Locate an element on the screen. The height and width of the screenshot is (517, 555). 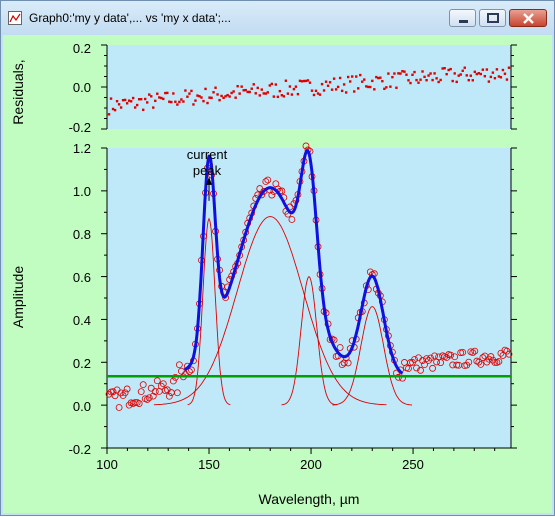
close-button is located at coordinates (528, 18).